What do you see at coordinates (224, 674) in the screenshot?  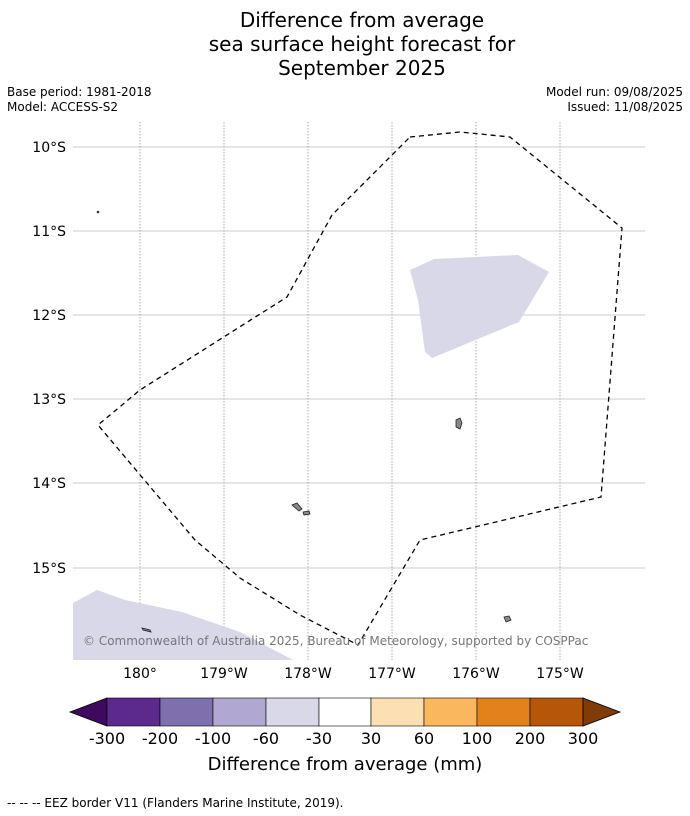 I see `lon-label-179w: 179°W` at bounding box center [224, 674].